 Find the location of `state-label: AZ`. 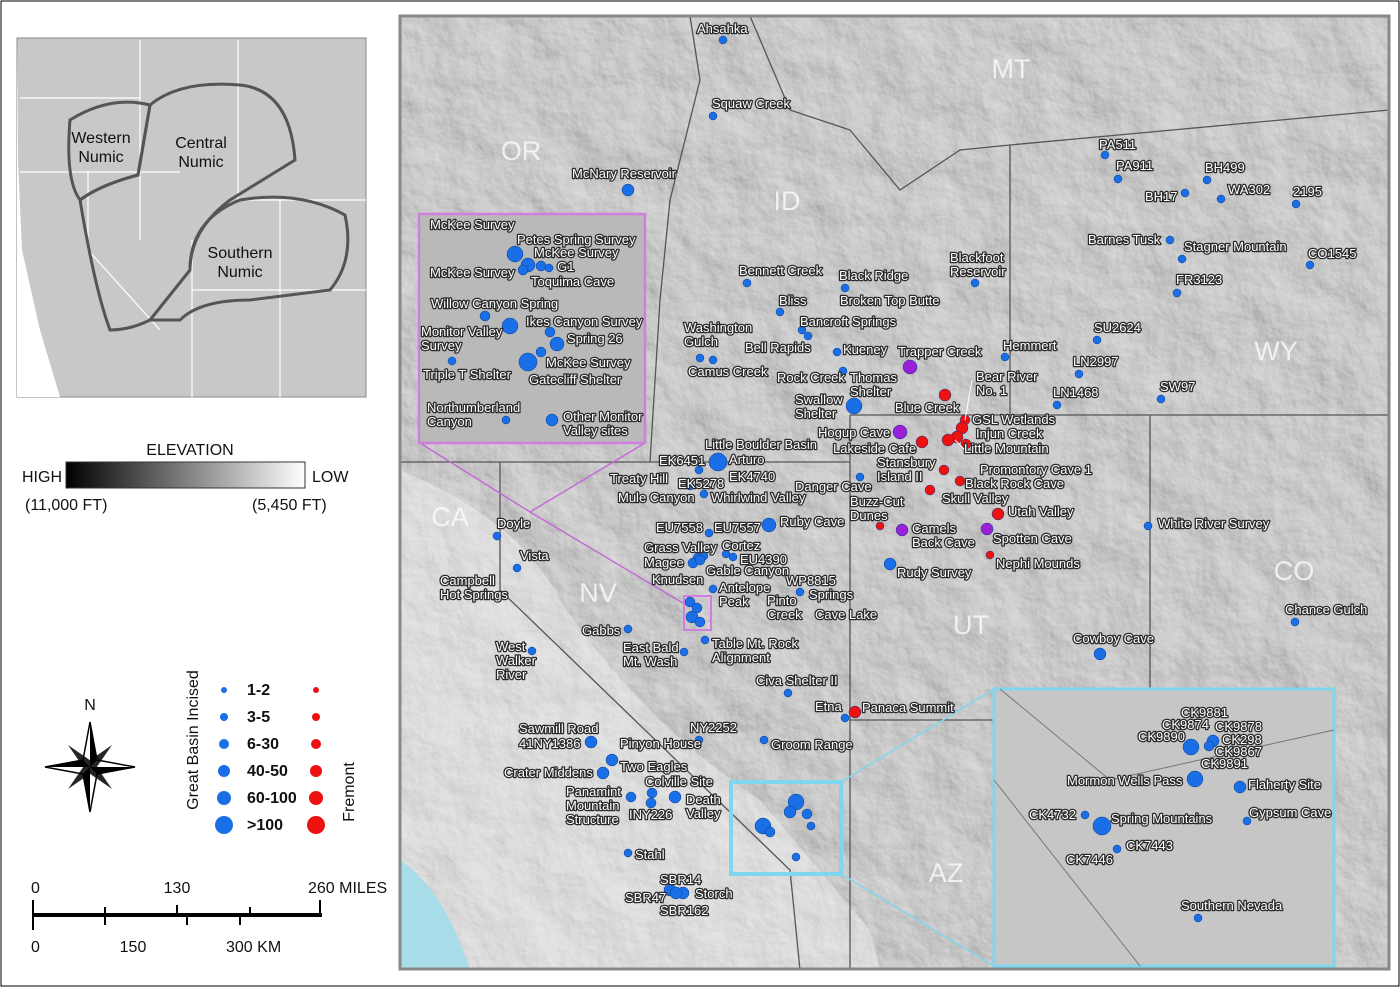

state-label: AZ is located at coordinates (946, 873).